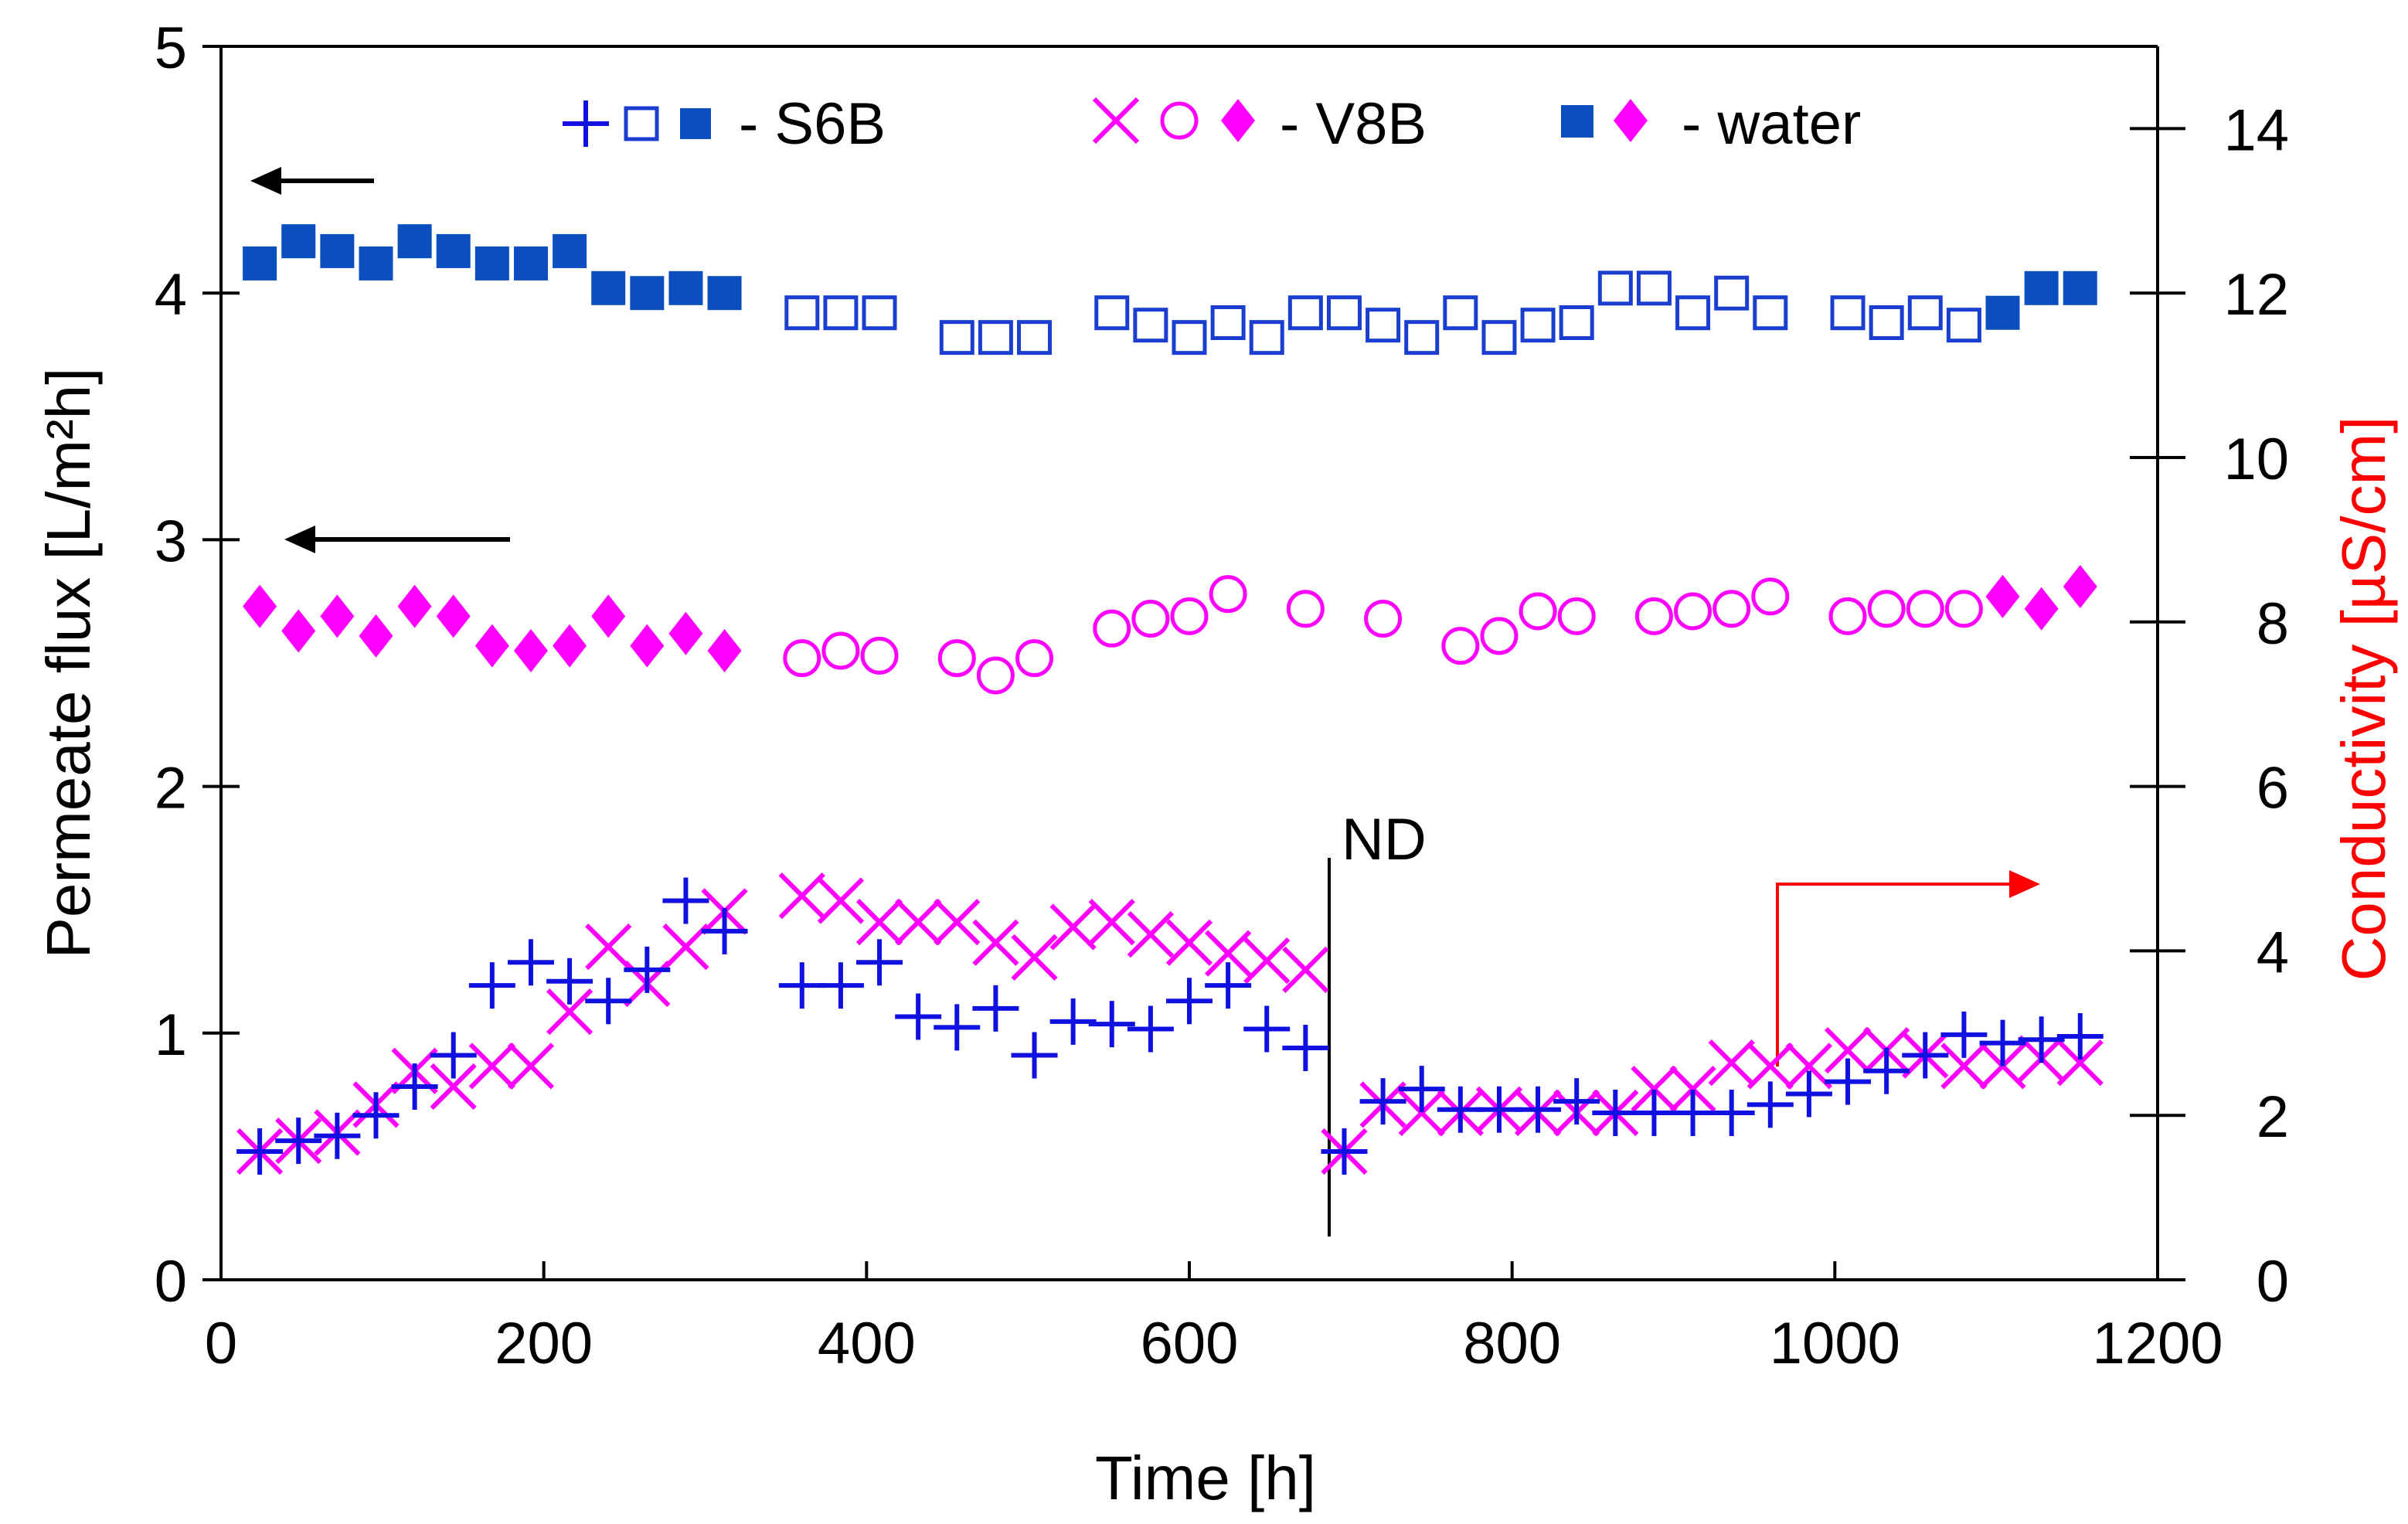  What do you see at coordinates (813, 124) in the screenshot?
I see `legend-label: - S6B` at bounding box center [813, 124].